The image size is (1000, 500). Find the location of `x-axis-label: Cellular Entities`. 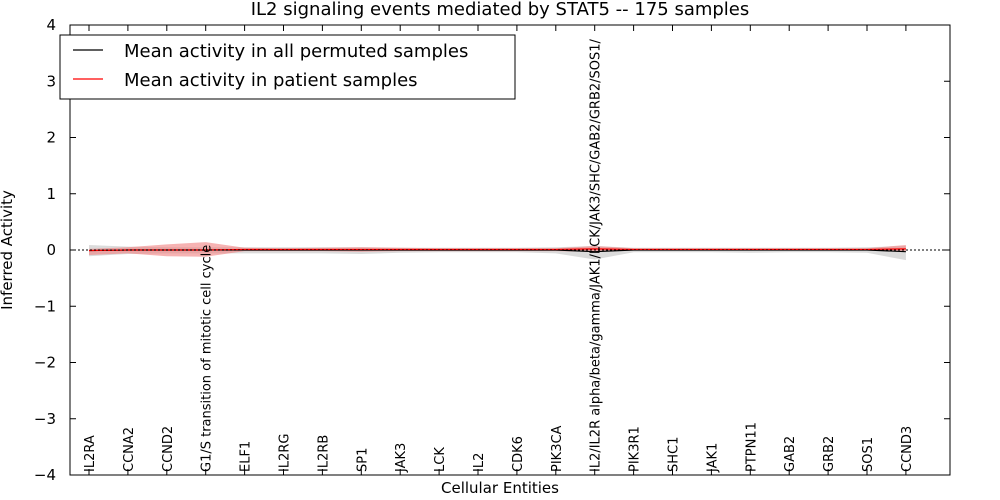

x-axis-label: Cellular Entities is located at coordinates (500, 488).